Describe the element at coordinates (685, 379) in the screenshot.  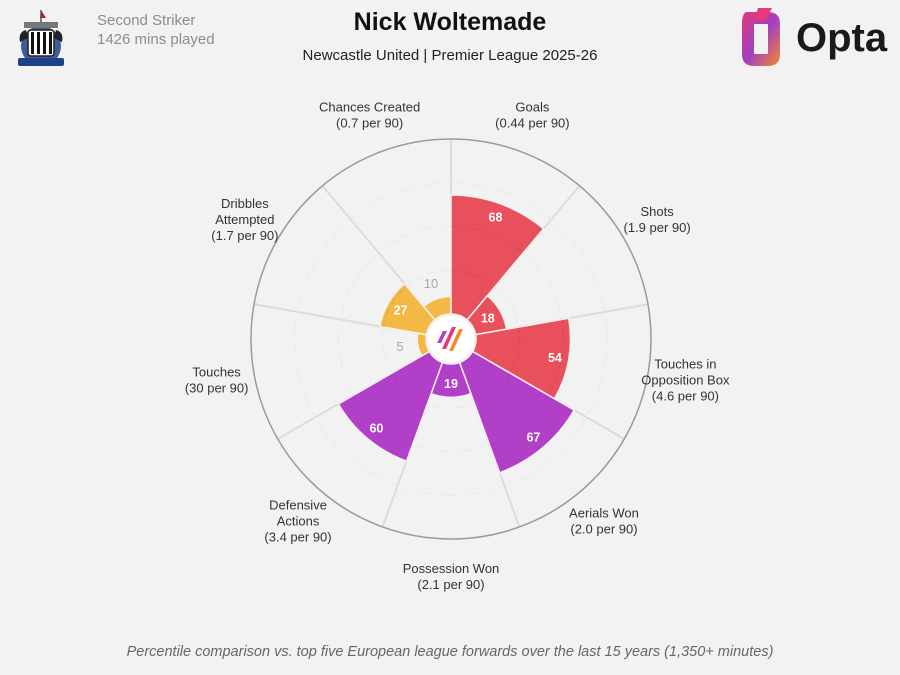
I see `category-name: Opposition Box` at that location.